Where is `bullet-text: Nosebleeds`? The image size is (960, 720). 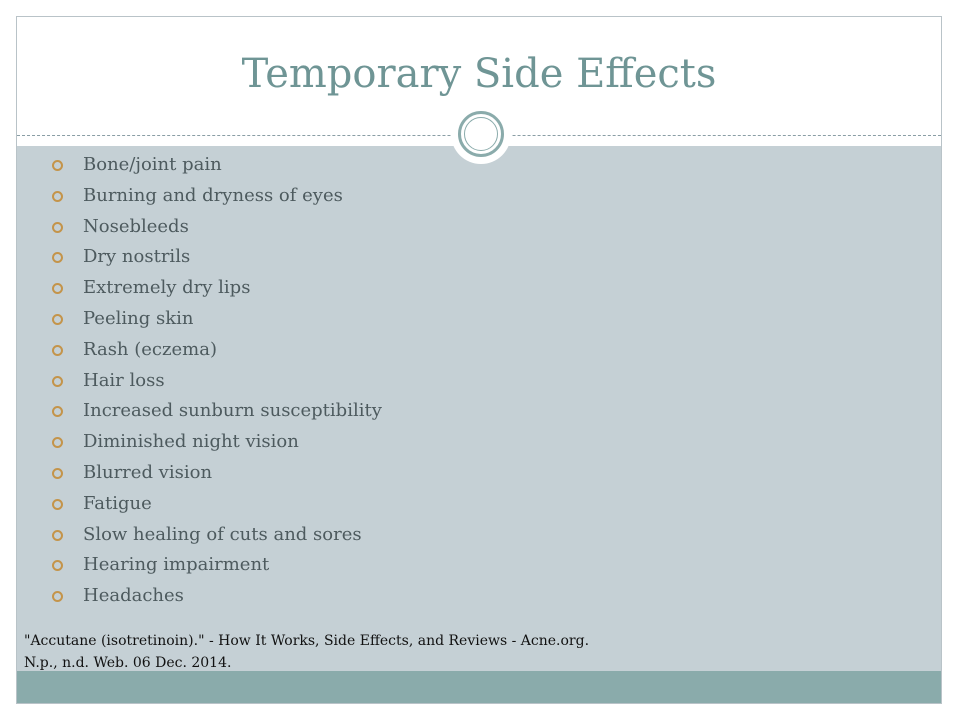 bullet-text: Nosebleeds is located at coordinates (136, 226).